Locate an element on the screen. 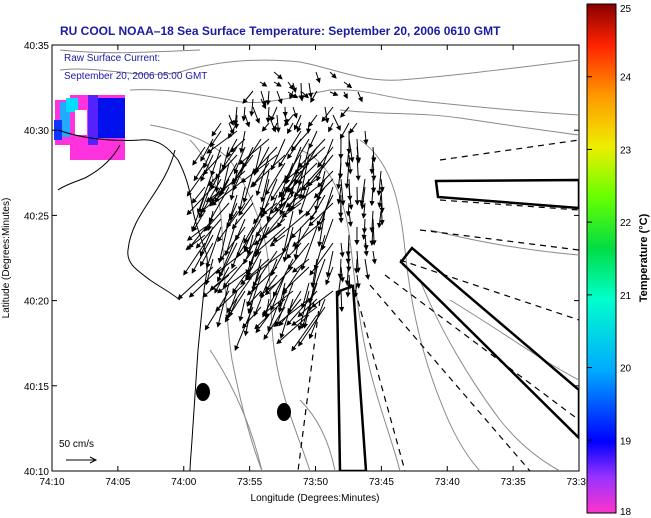  colorbar-label: Temperature (°C) is located at coordinates (644, 257).